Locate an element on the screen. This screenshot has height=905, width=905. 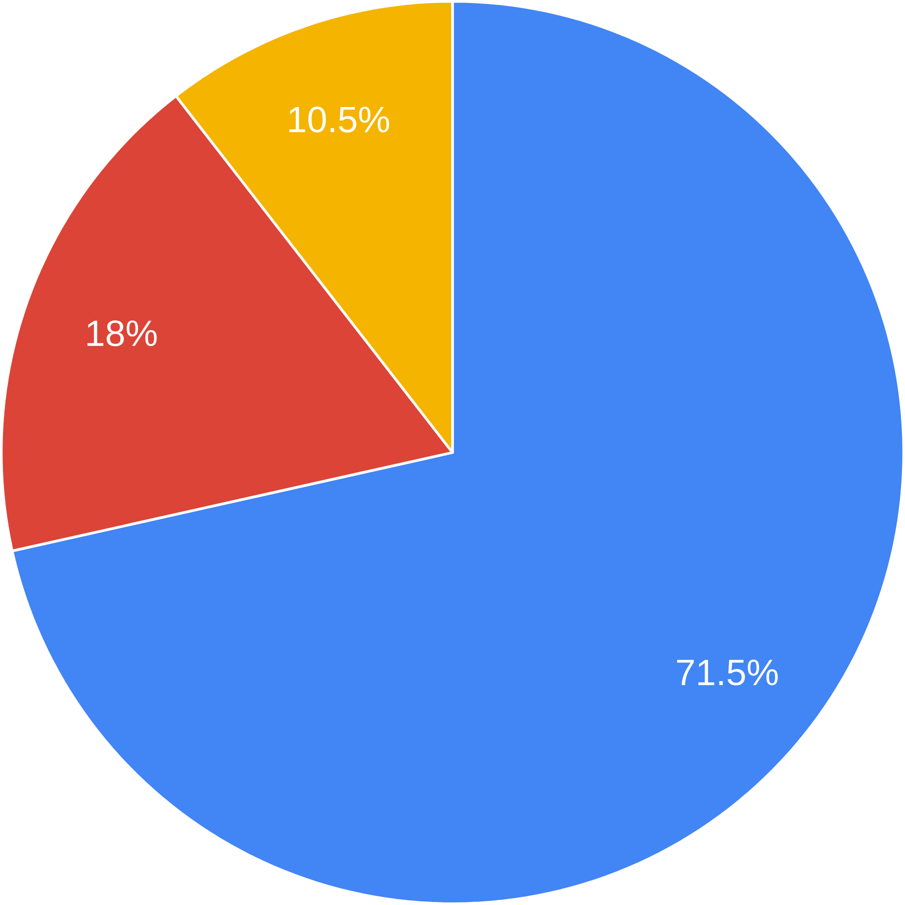
data-label: 10.5% is located at coordinates (339, 119).